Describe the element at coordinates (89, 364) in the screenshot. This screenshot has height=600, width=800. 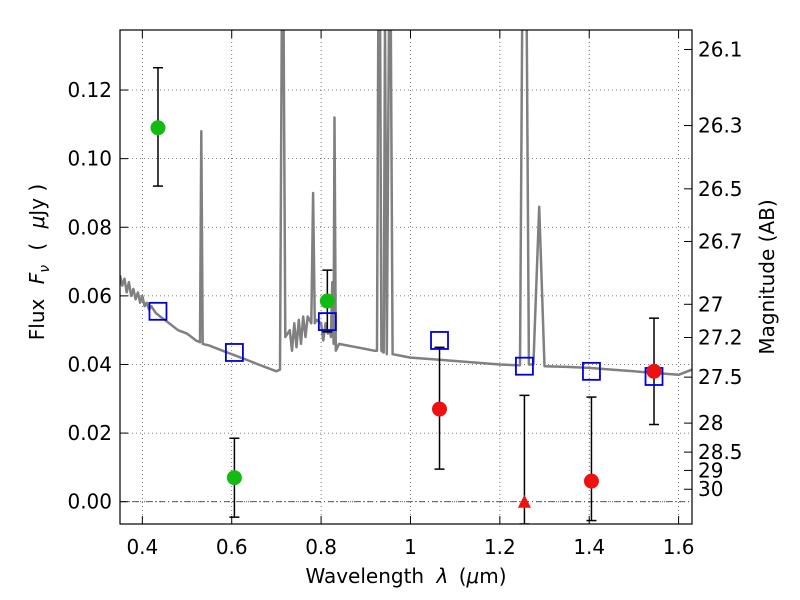
I see `y-tick-label: 0.04` at that location.